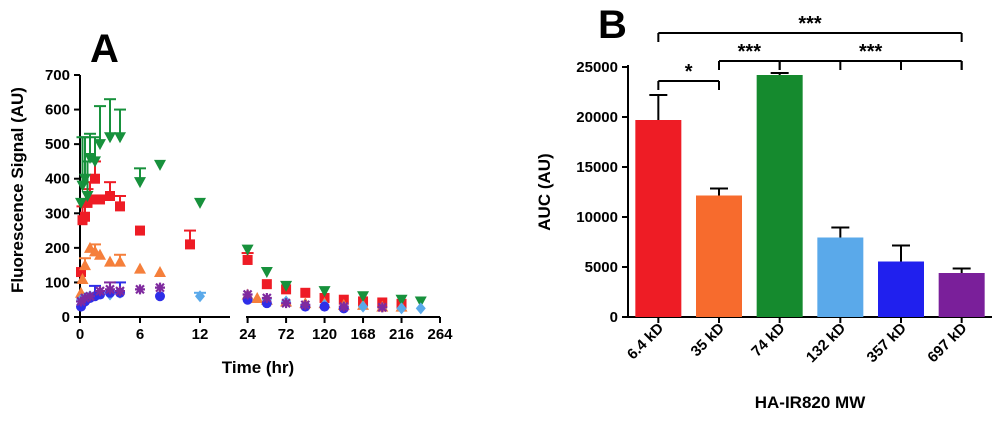 The image size is (1000, 427). Describe the element at coordinates (826, 343) in the screenshot. I see `chart-b-x-tick-label: 132 kD` at that location.